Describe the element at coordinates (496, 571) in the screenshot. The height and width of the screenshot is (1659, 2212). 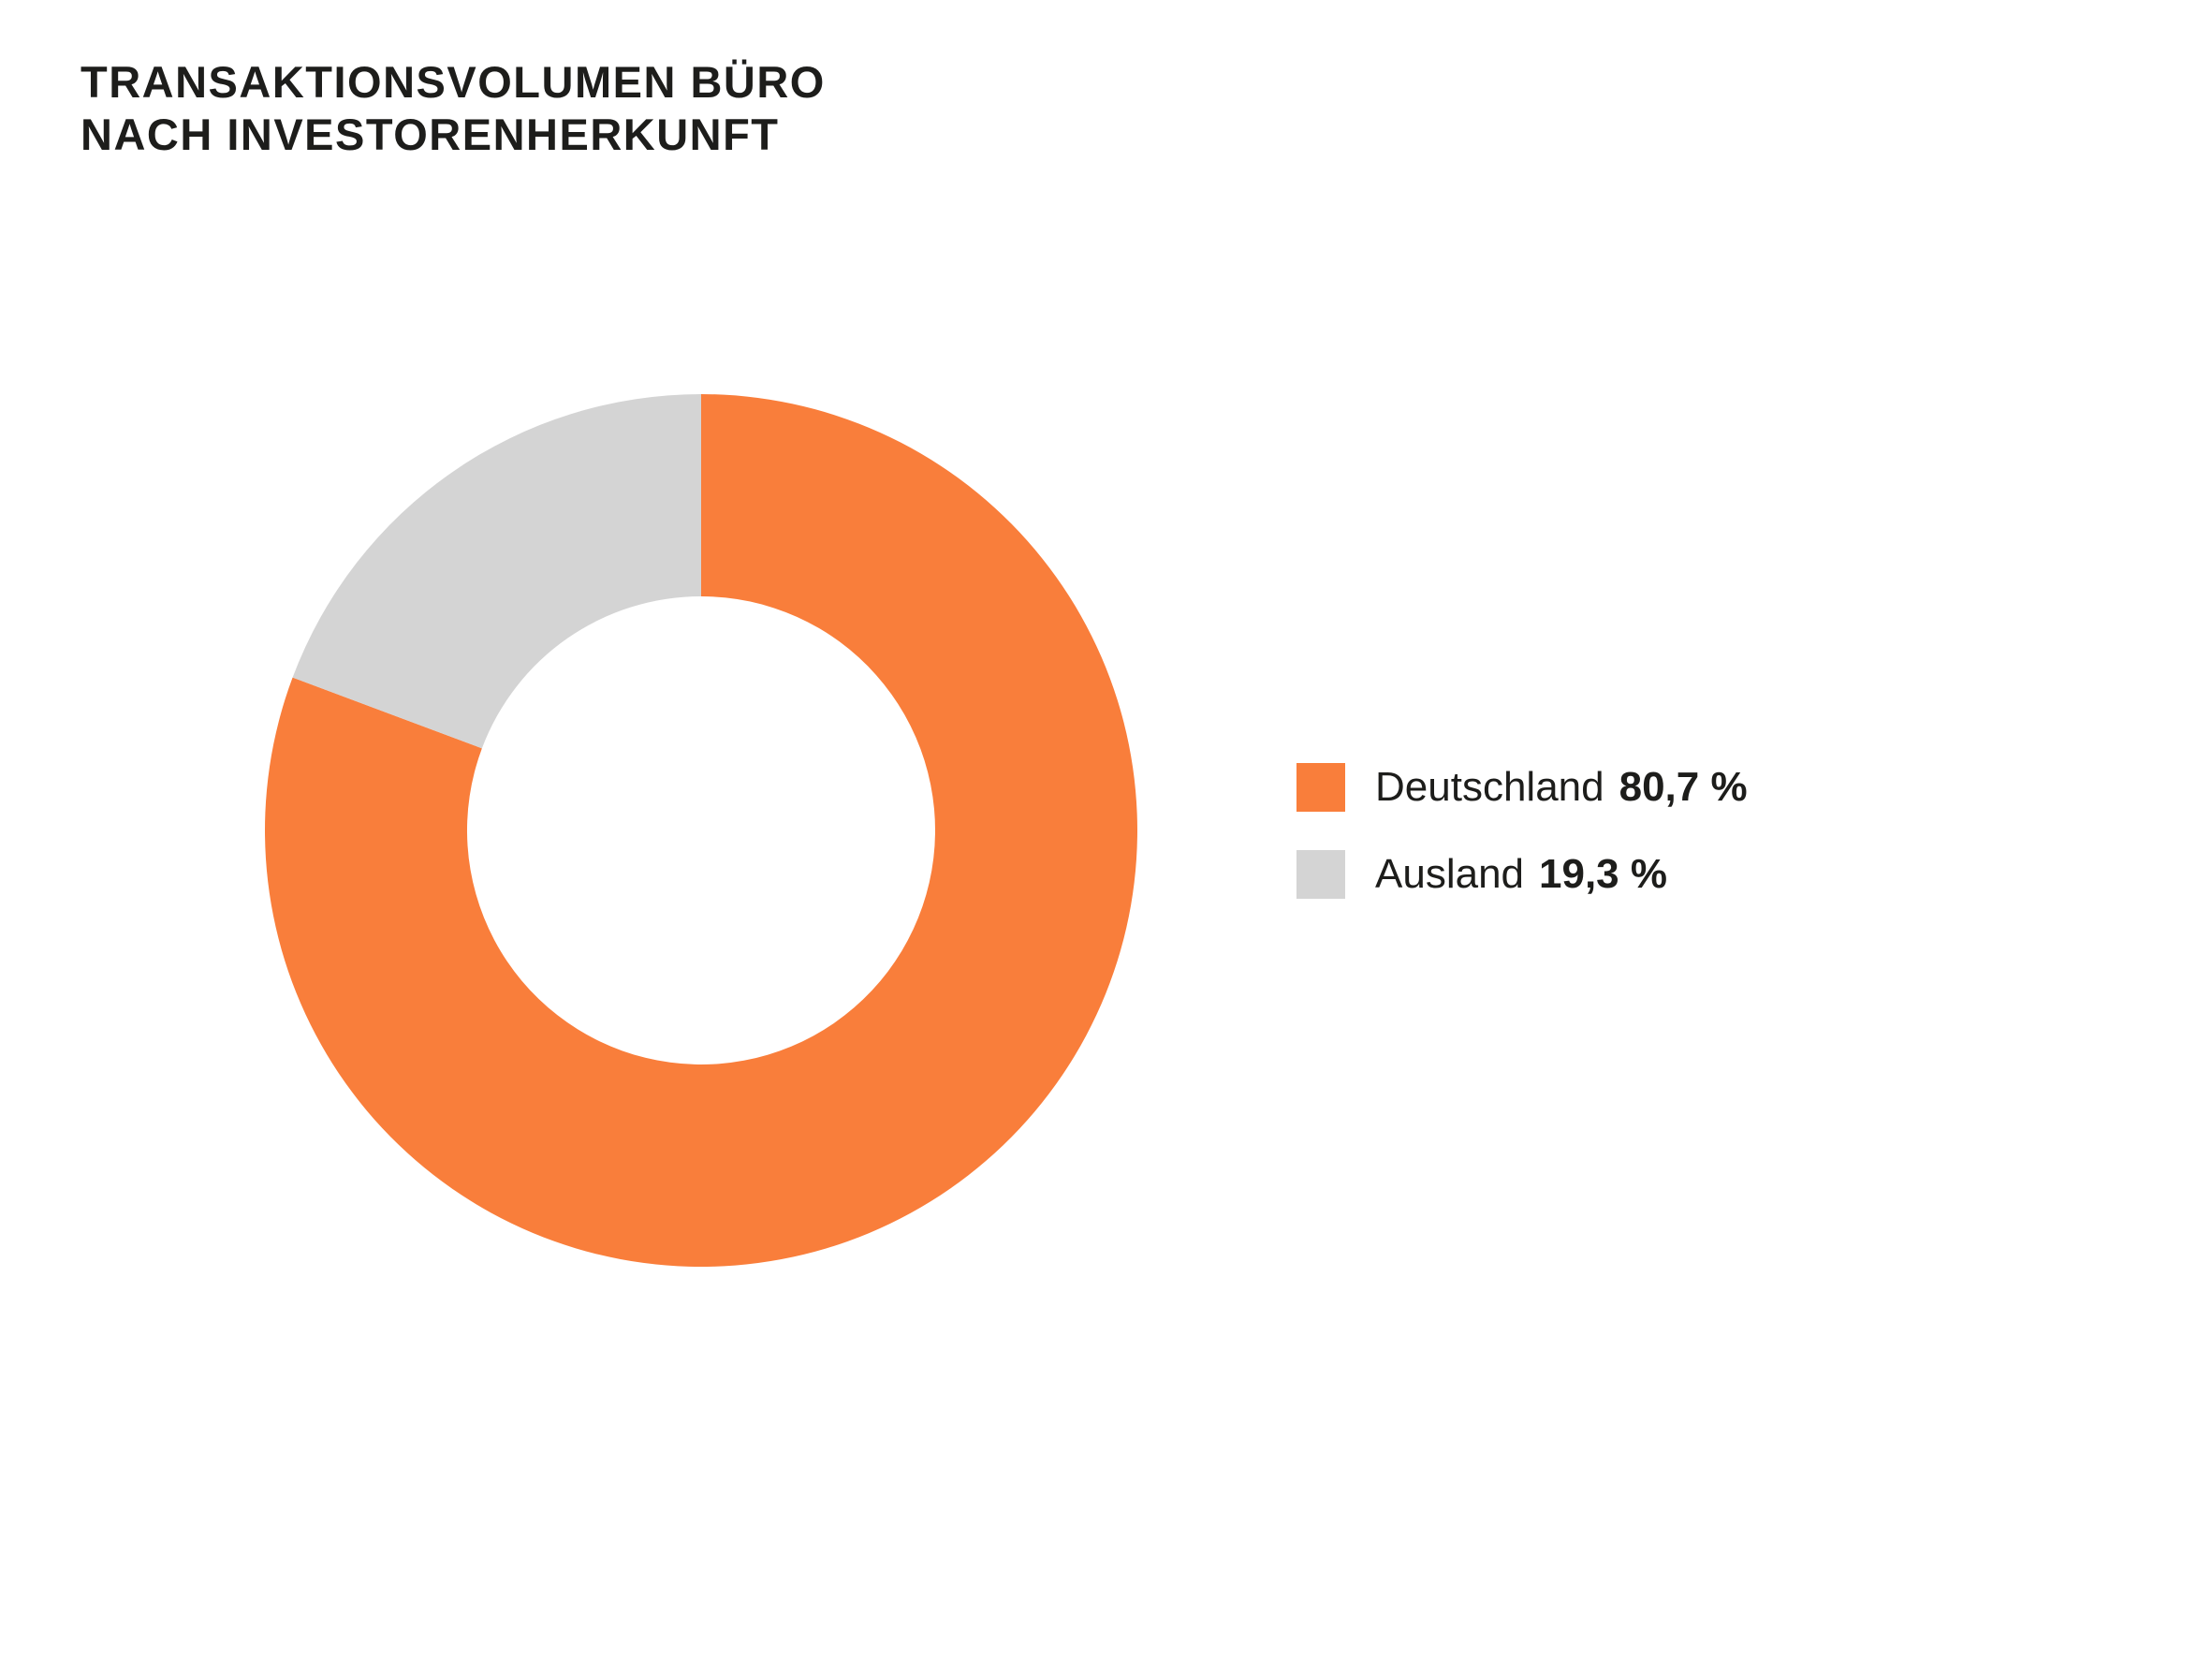
I see `donut-slice-ausland` at that location.